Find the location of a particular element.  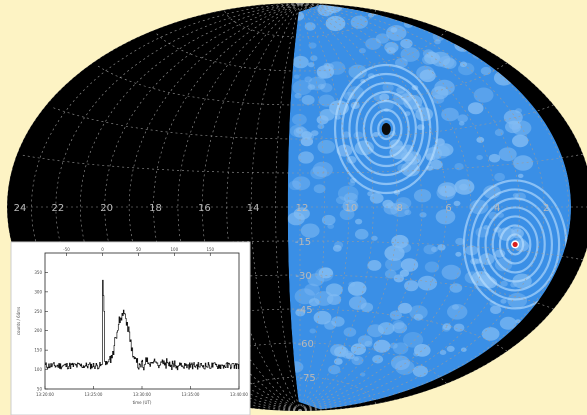

dec-label: -60 is located at coordinates (306, 344).